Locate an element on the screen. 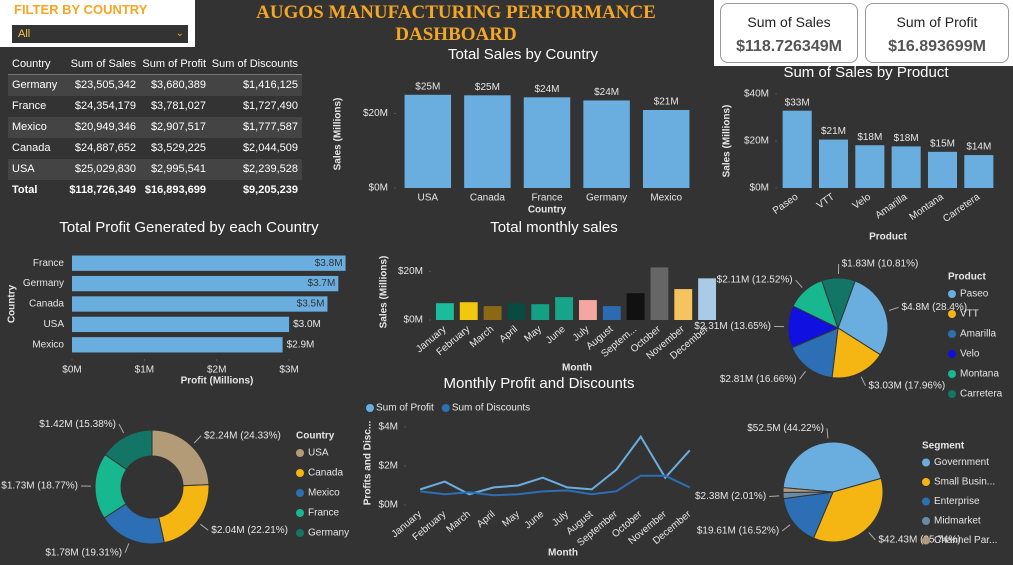  table-row: Canada $24,887,652 $3,529,225 $2,044,509 is located at coordinates (155, 148).